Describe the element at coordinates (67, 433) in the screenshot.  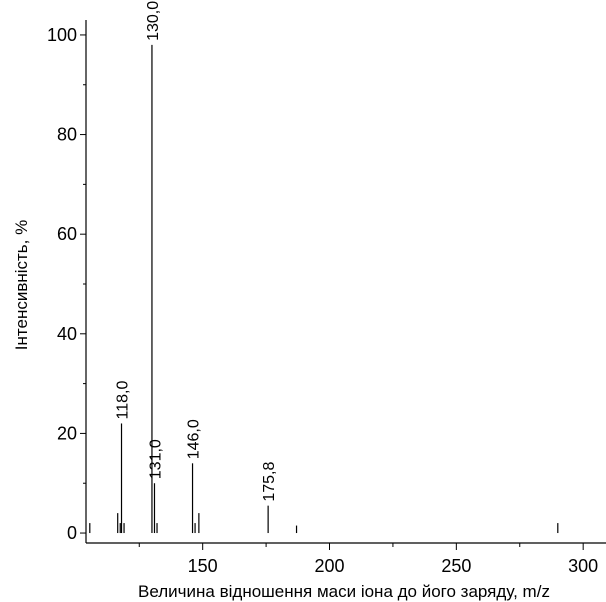
I see `y-tick-label: 20` at that location.